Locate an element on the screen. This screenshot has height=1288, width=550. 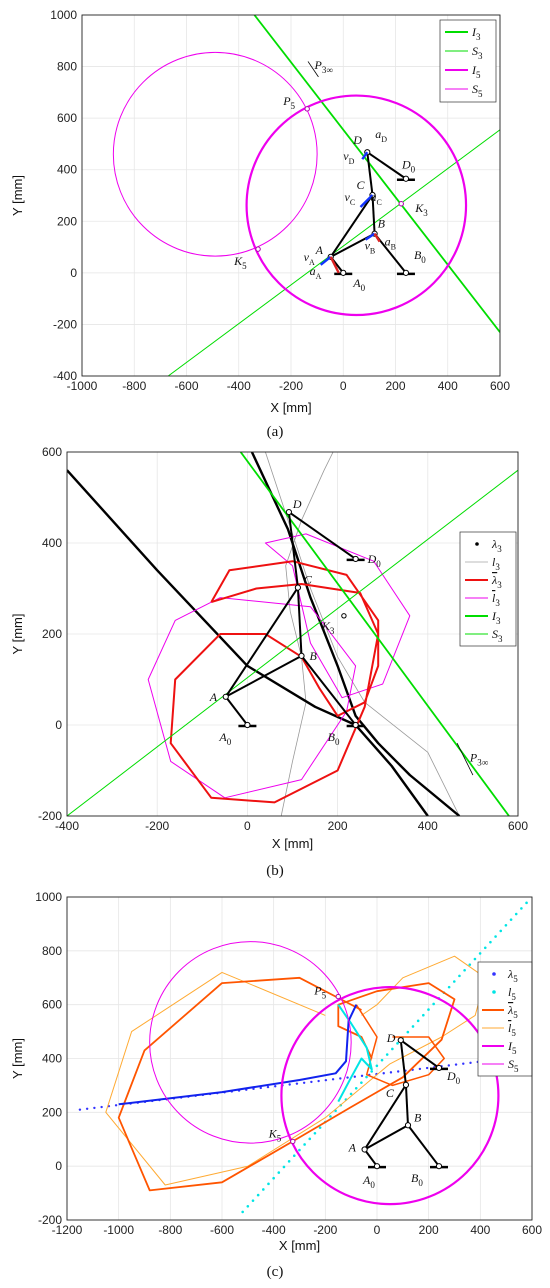
legend-label: S3 is located at coordinates (497, 635).